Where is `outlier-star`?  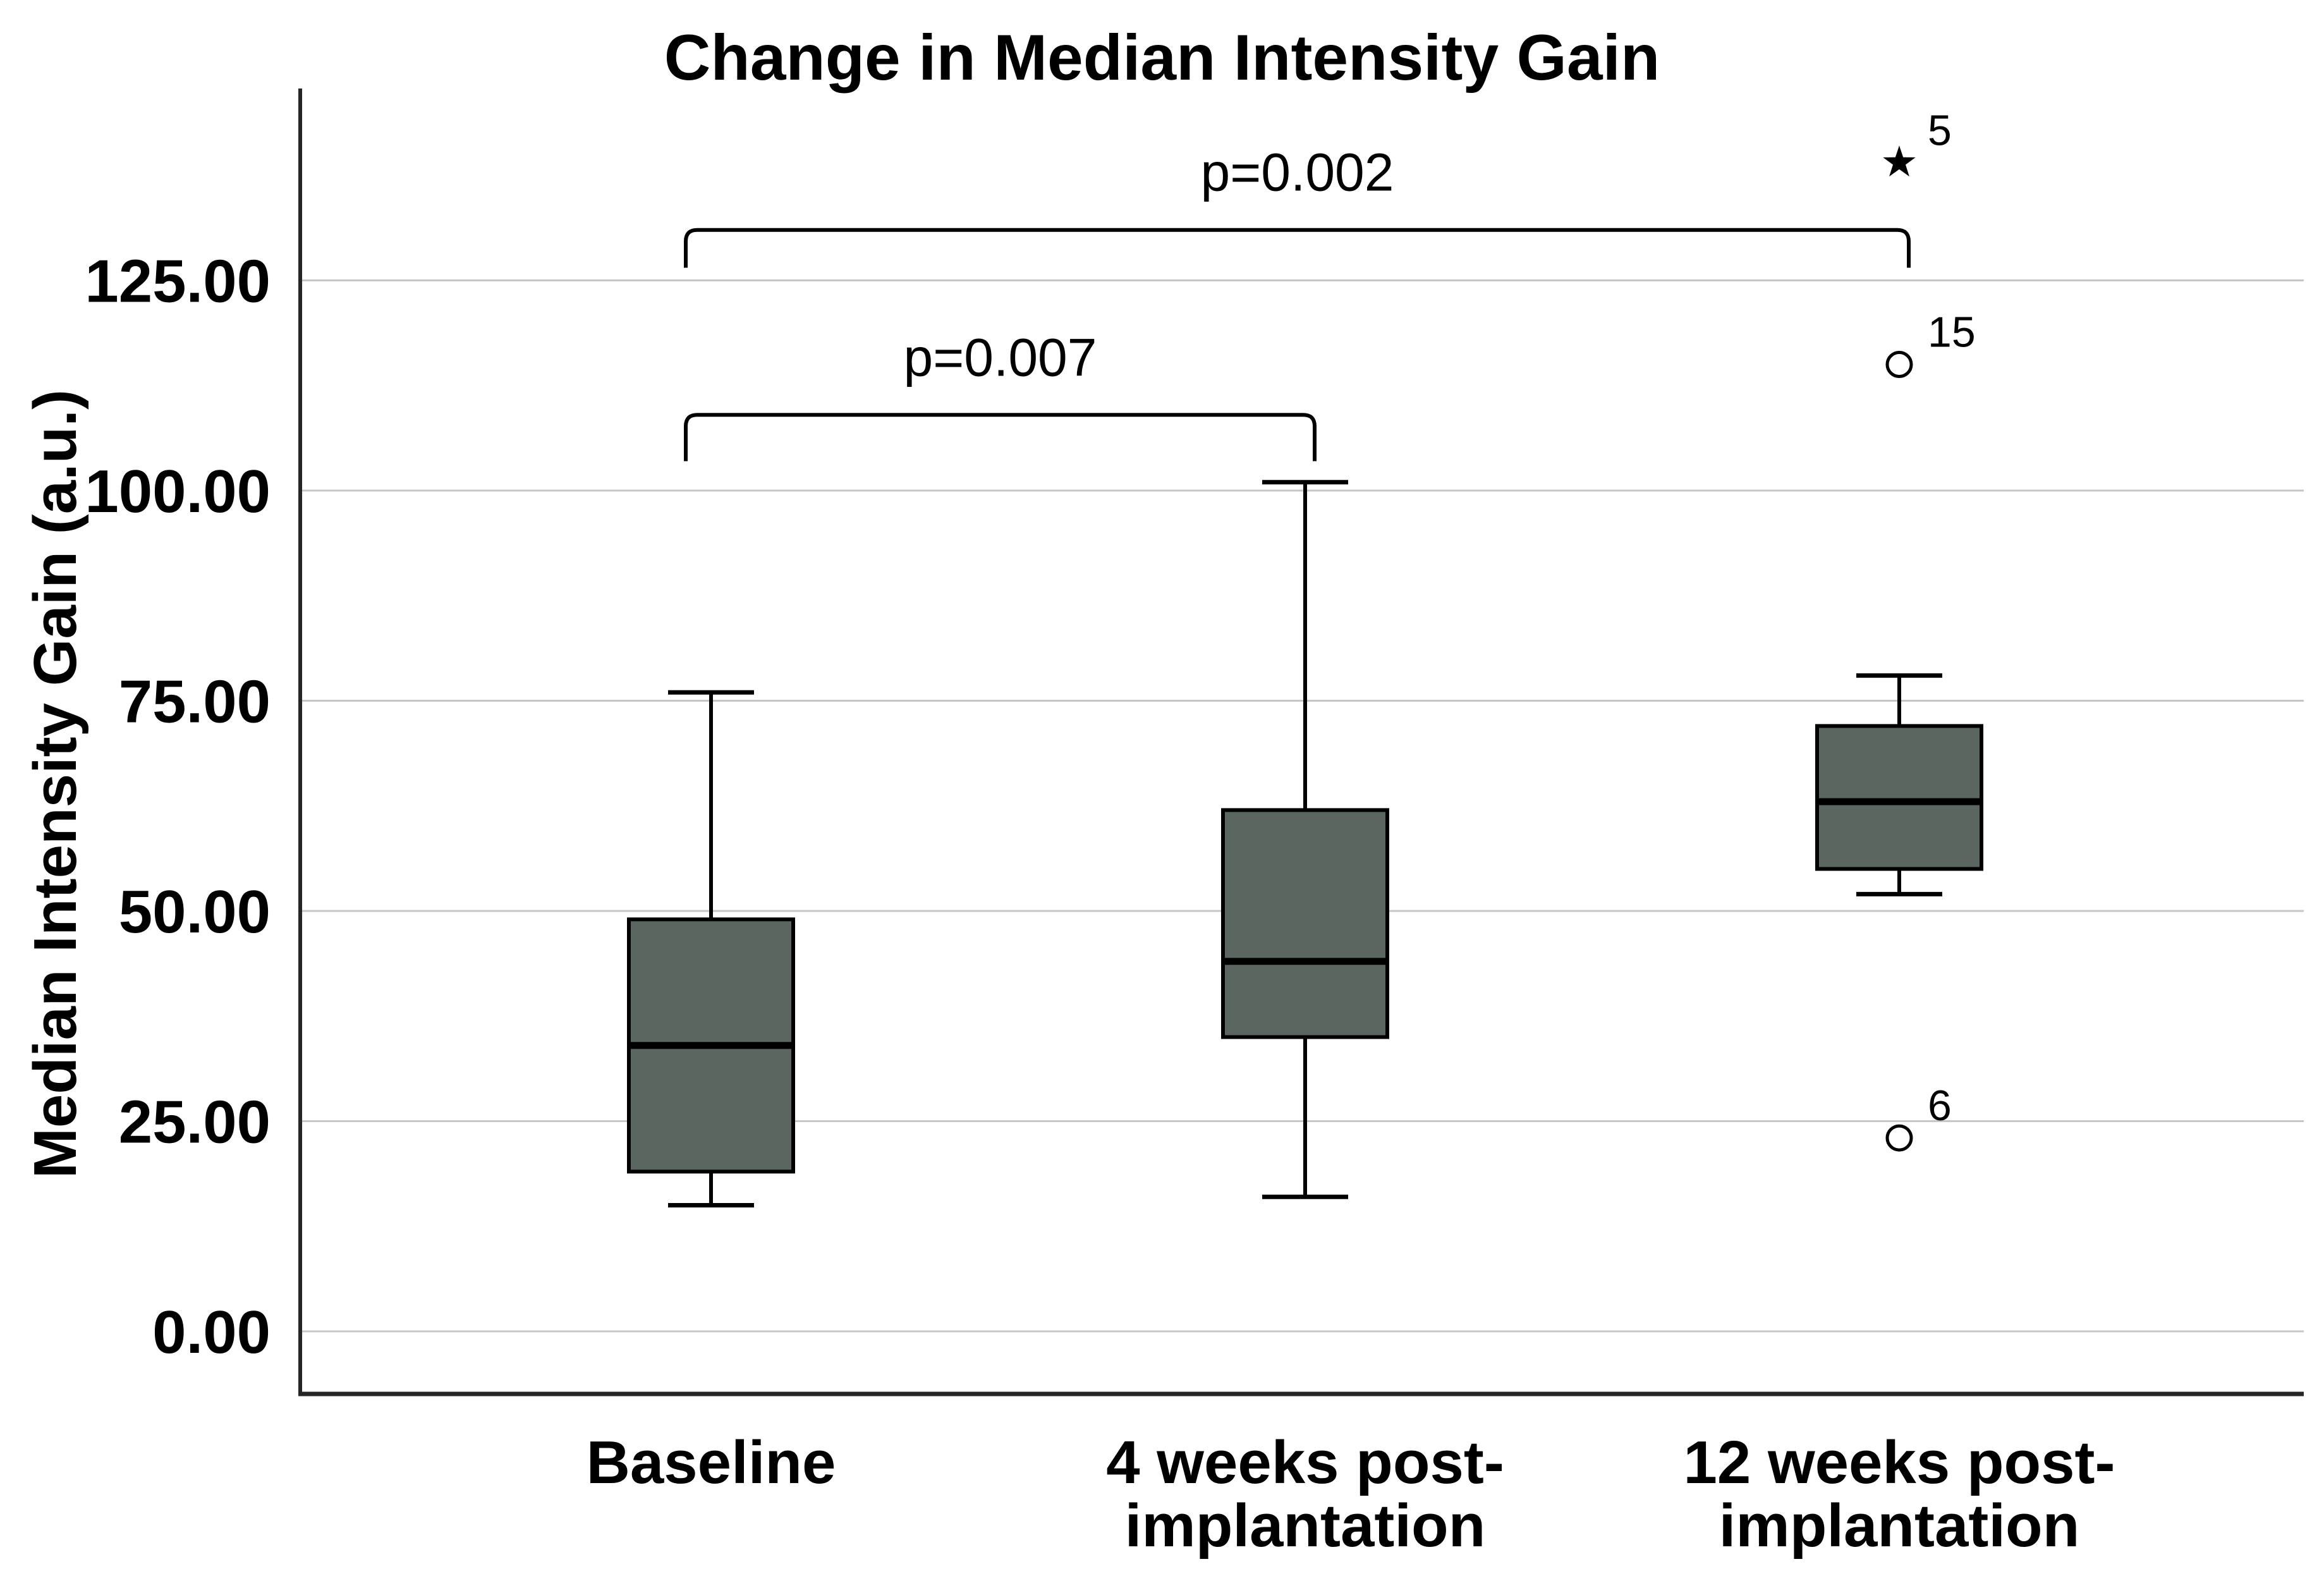 outlier-star is located at coordinates (1899, 161).